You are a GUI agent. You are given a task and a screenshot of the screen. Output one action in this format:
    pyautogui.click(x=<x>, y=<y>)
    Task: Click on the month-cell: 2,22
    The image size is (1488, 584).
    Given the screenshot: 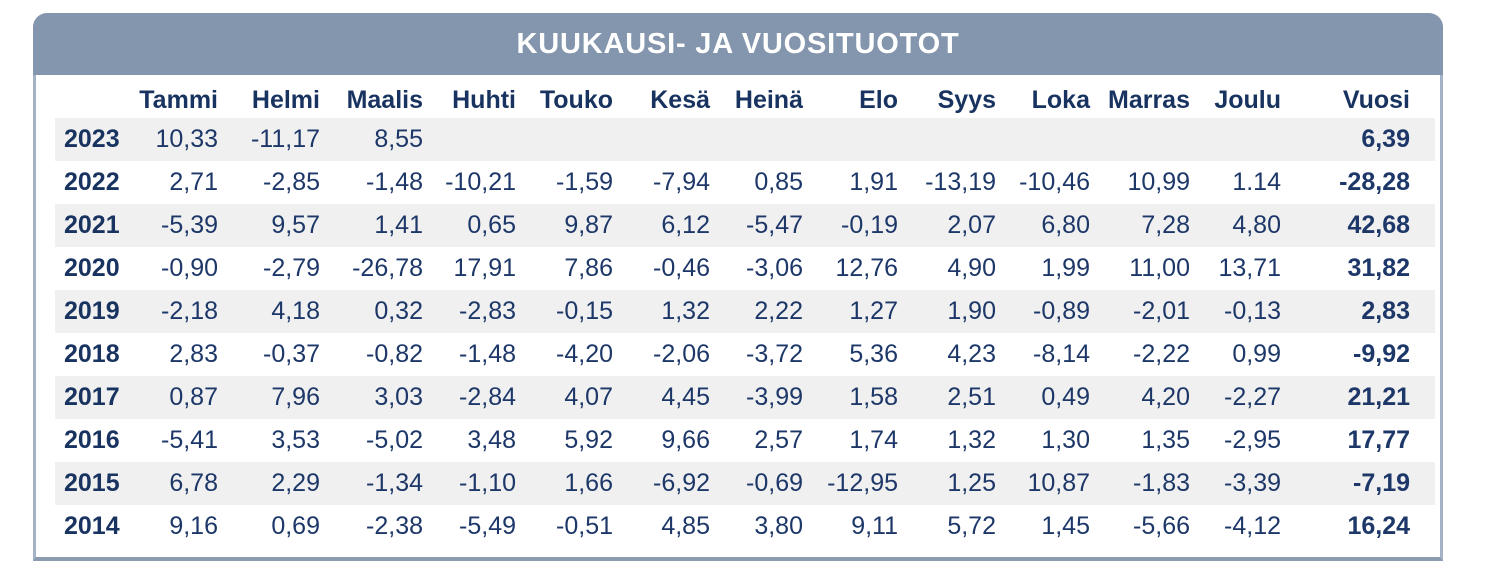 What is the action you would take?
    pyautogui.click(x=778, y=311)
    